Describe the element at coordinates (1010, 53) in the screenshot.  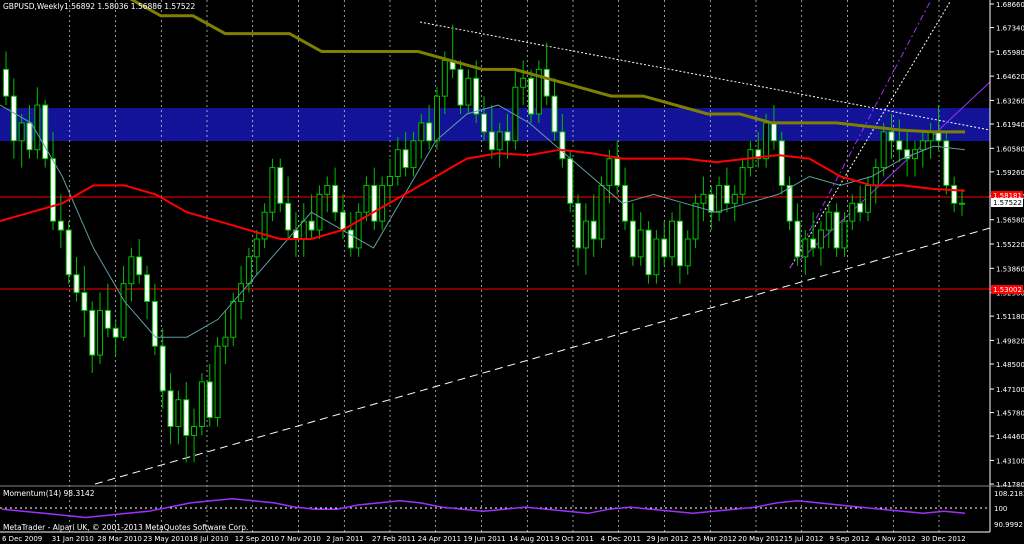
I see `price-label: 1.65980` at that location.